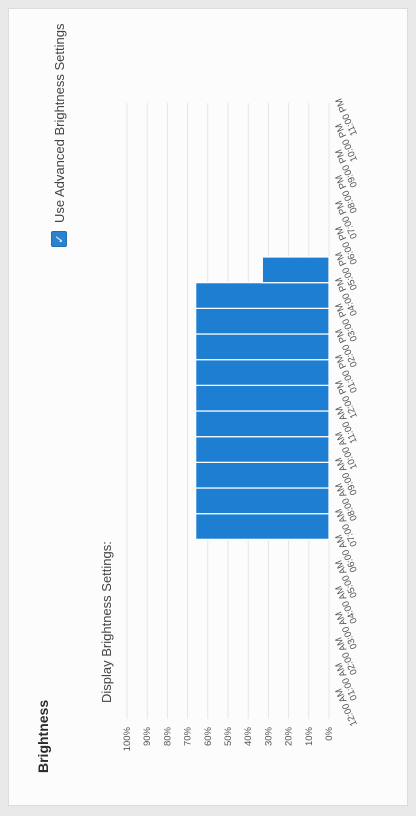  Describe the element at coordinates (289, 736) in the screenshot. I see `y-tick-label: 20%` at that location.